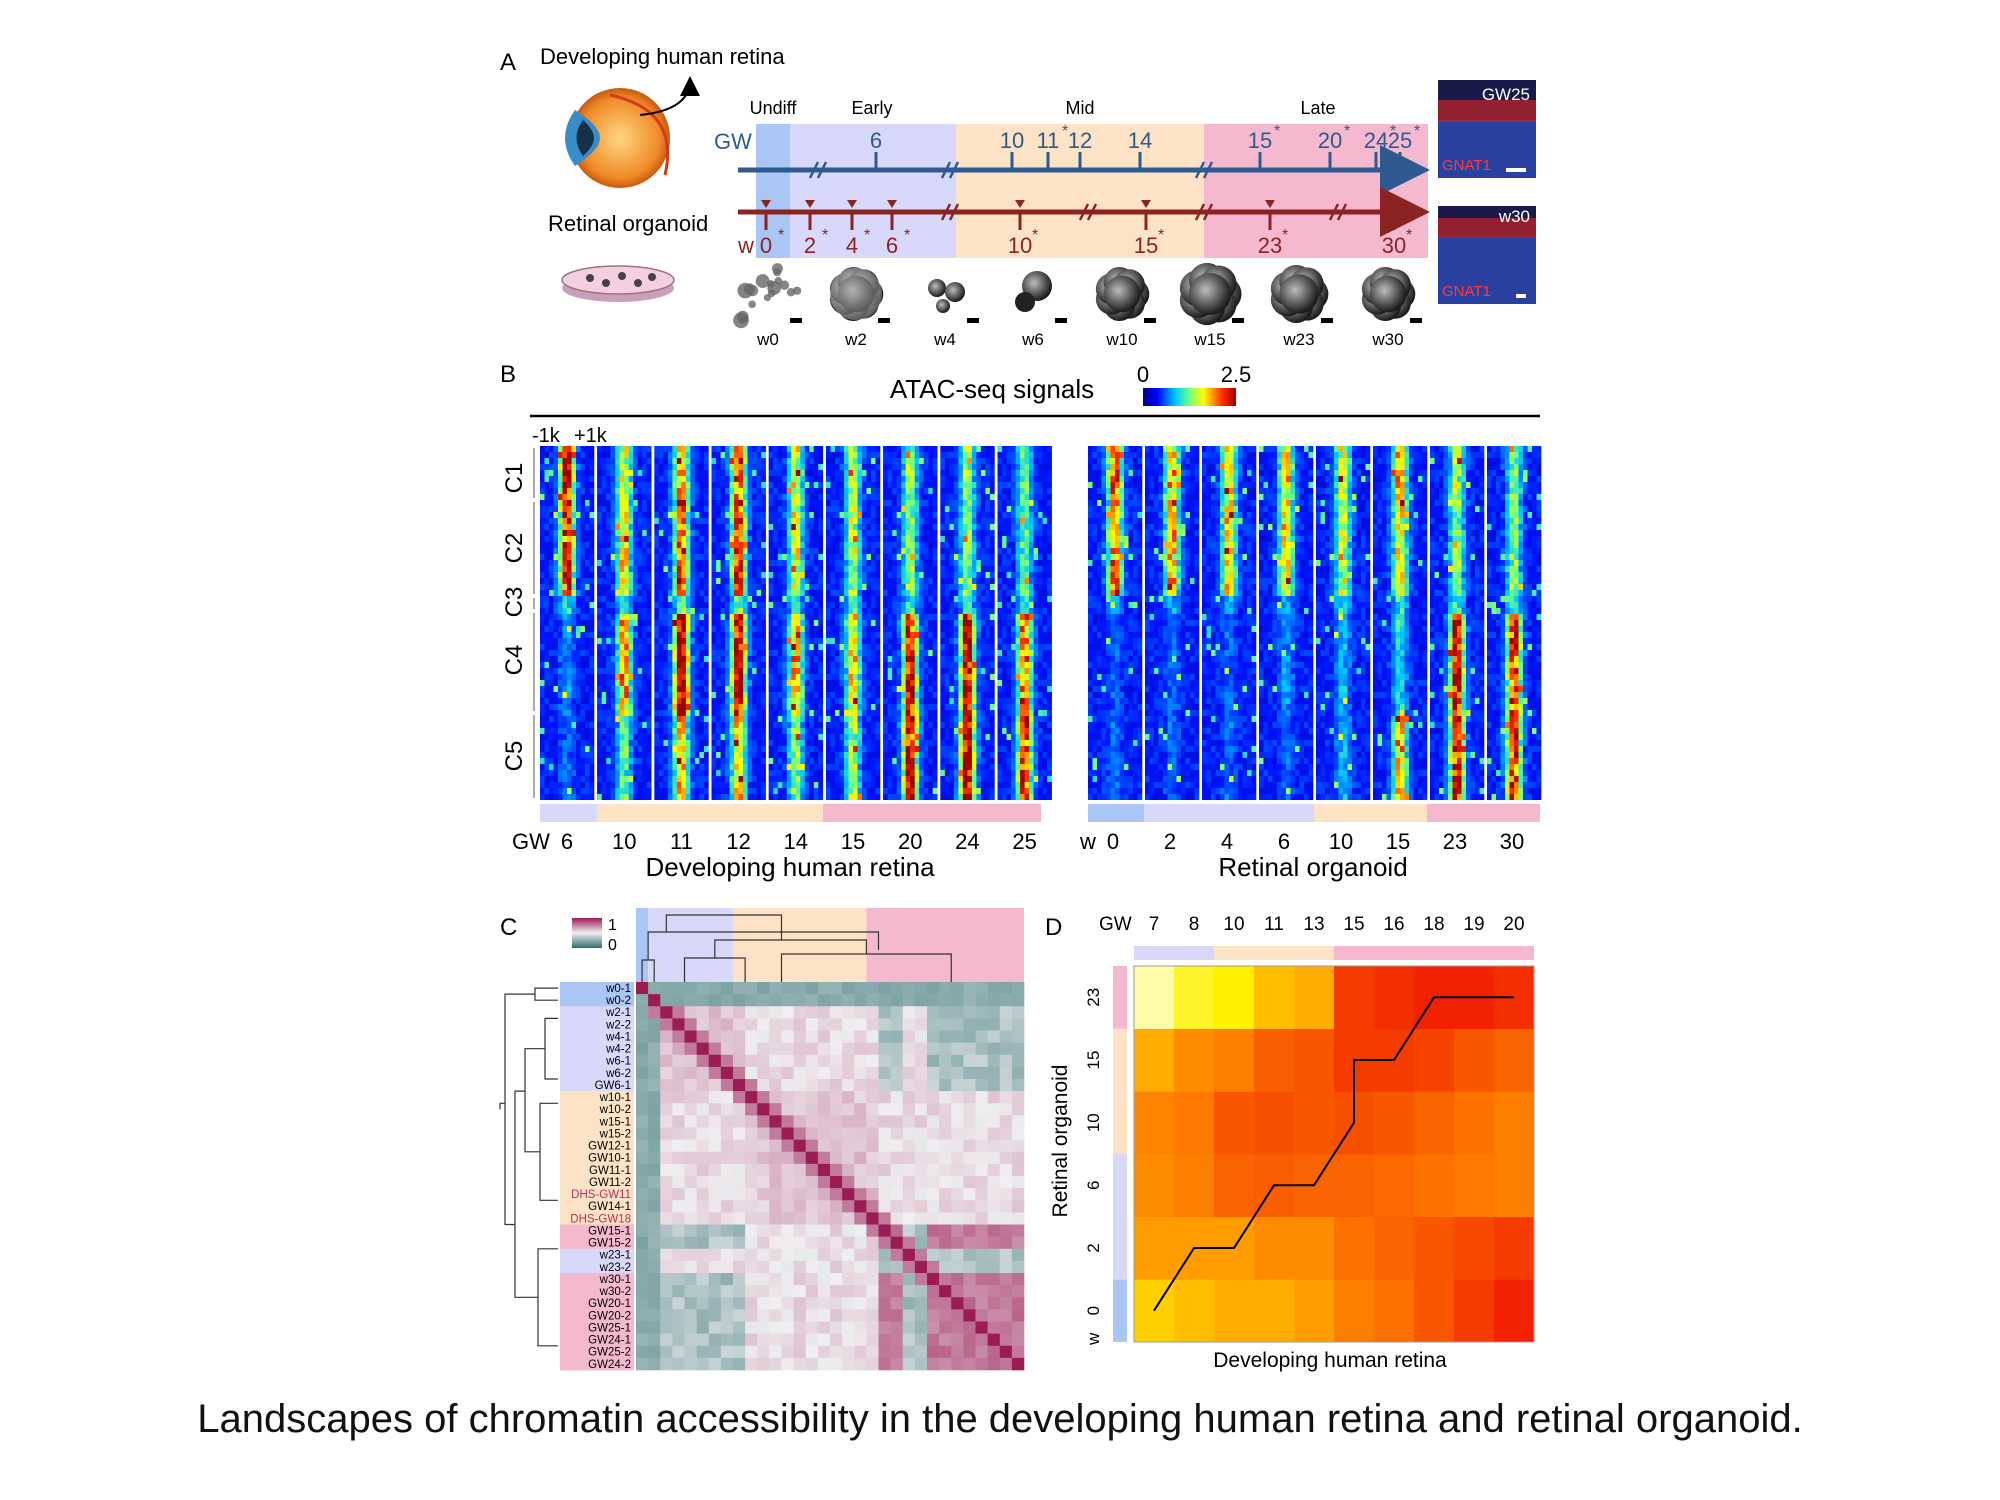 The height and width of the screenshot is (1500, 2000). I want to click on d-y-prefix: w, so click(1093, 1339).